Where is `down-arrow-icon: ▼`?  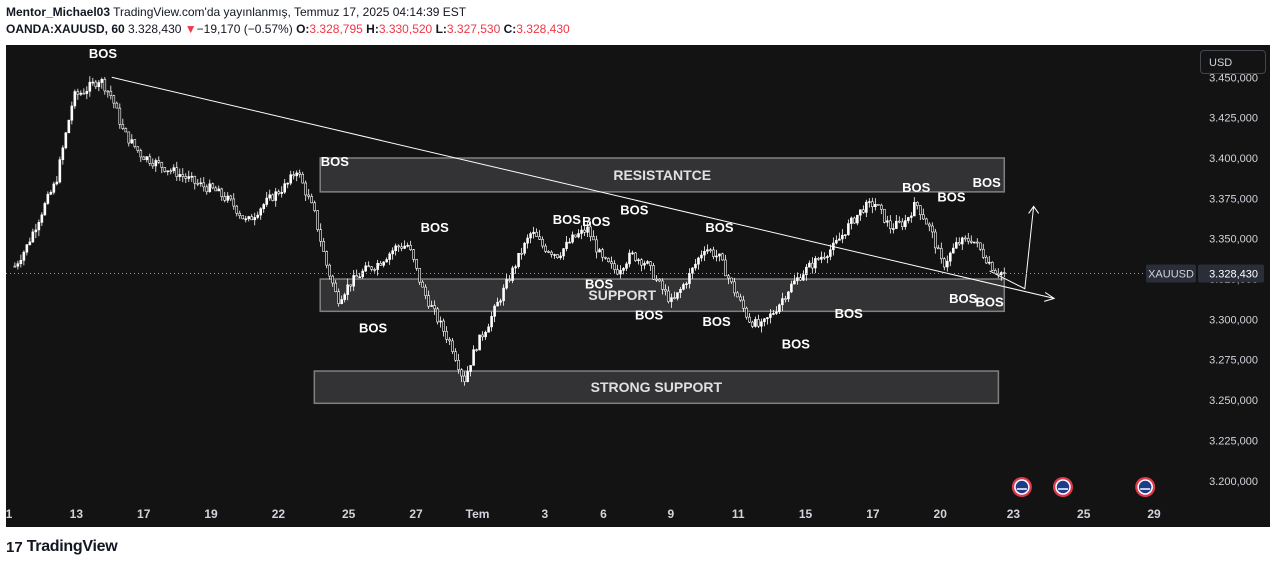
down-arrow-icon: ▼ is located at coordinates (190, 29).